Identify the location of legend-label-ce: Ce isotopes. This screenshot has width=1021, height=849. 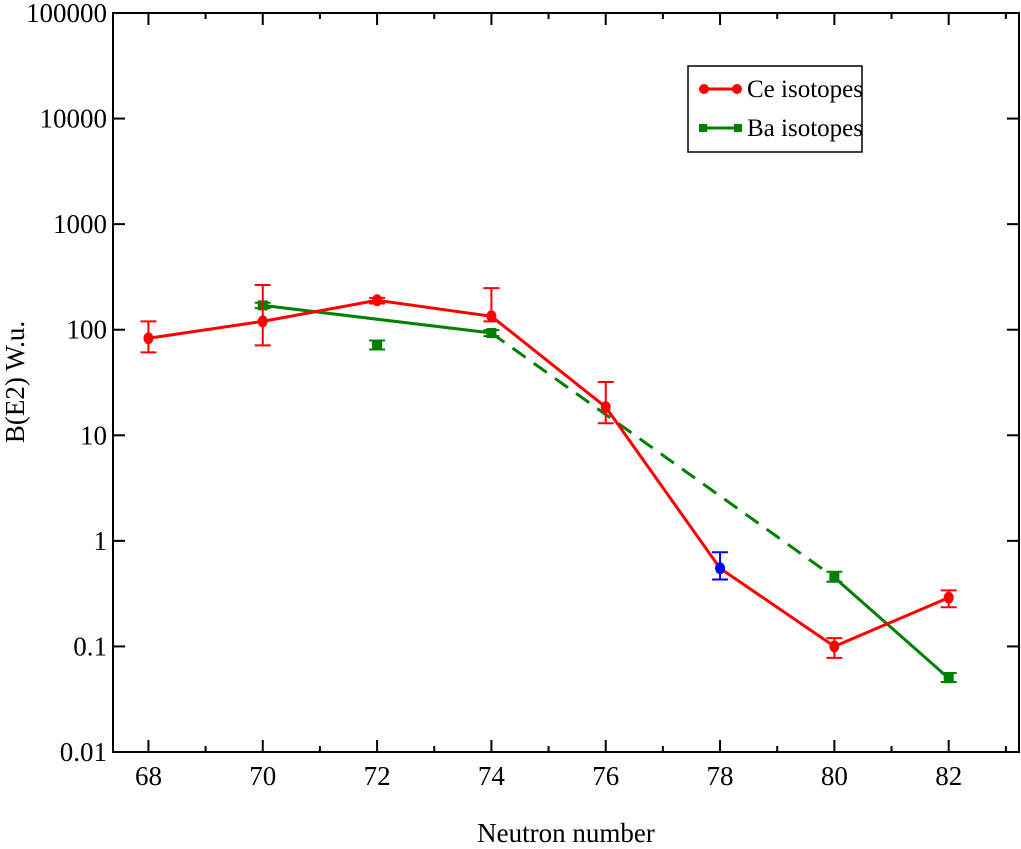
(805, 89).